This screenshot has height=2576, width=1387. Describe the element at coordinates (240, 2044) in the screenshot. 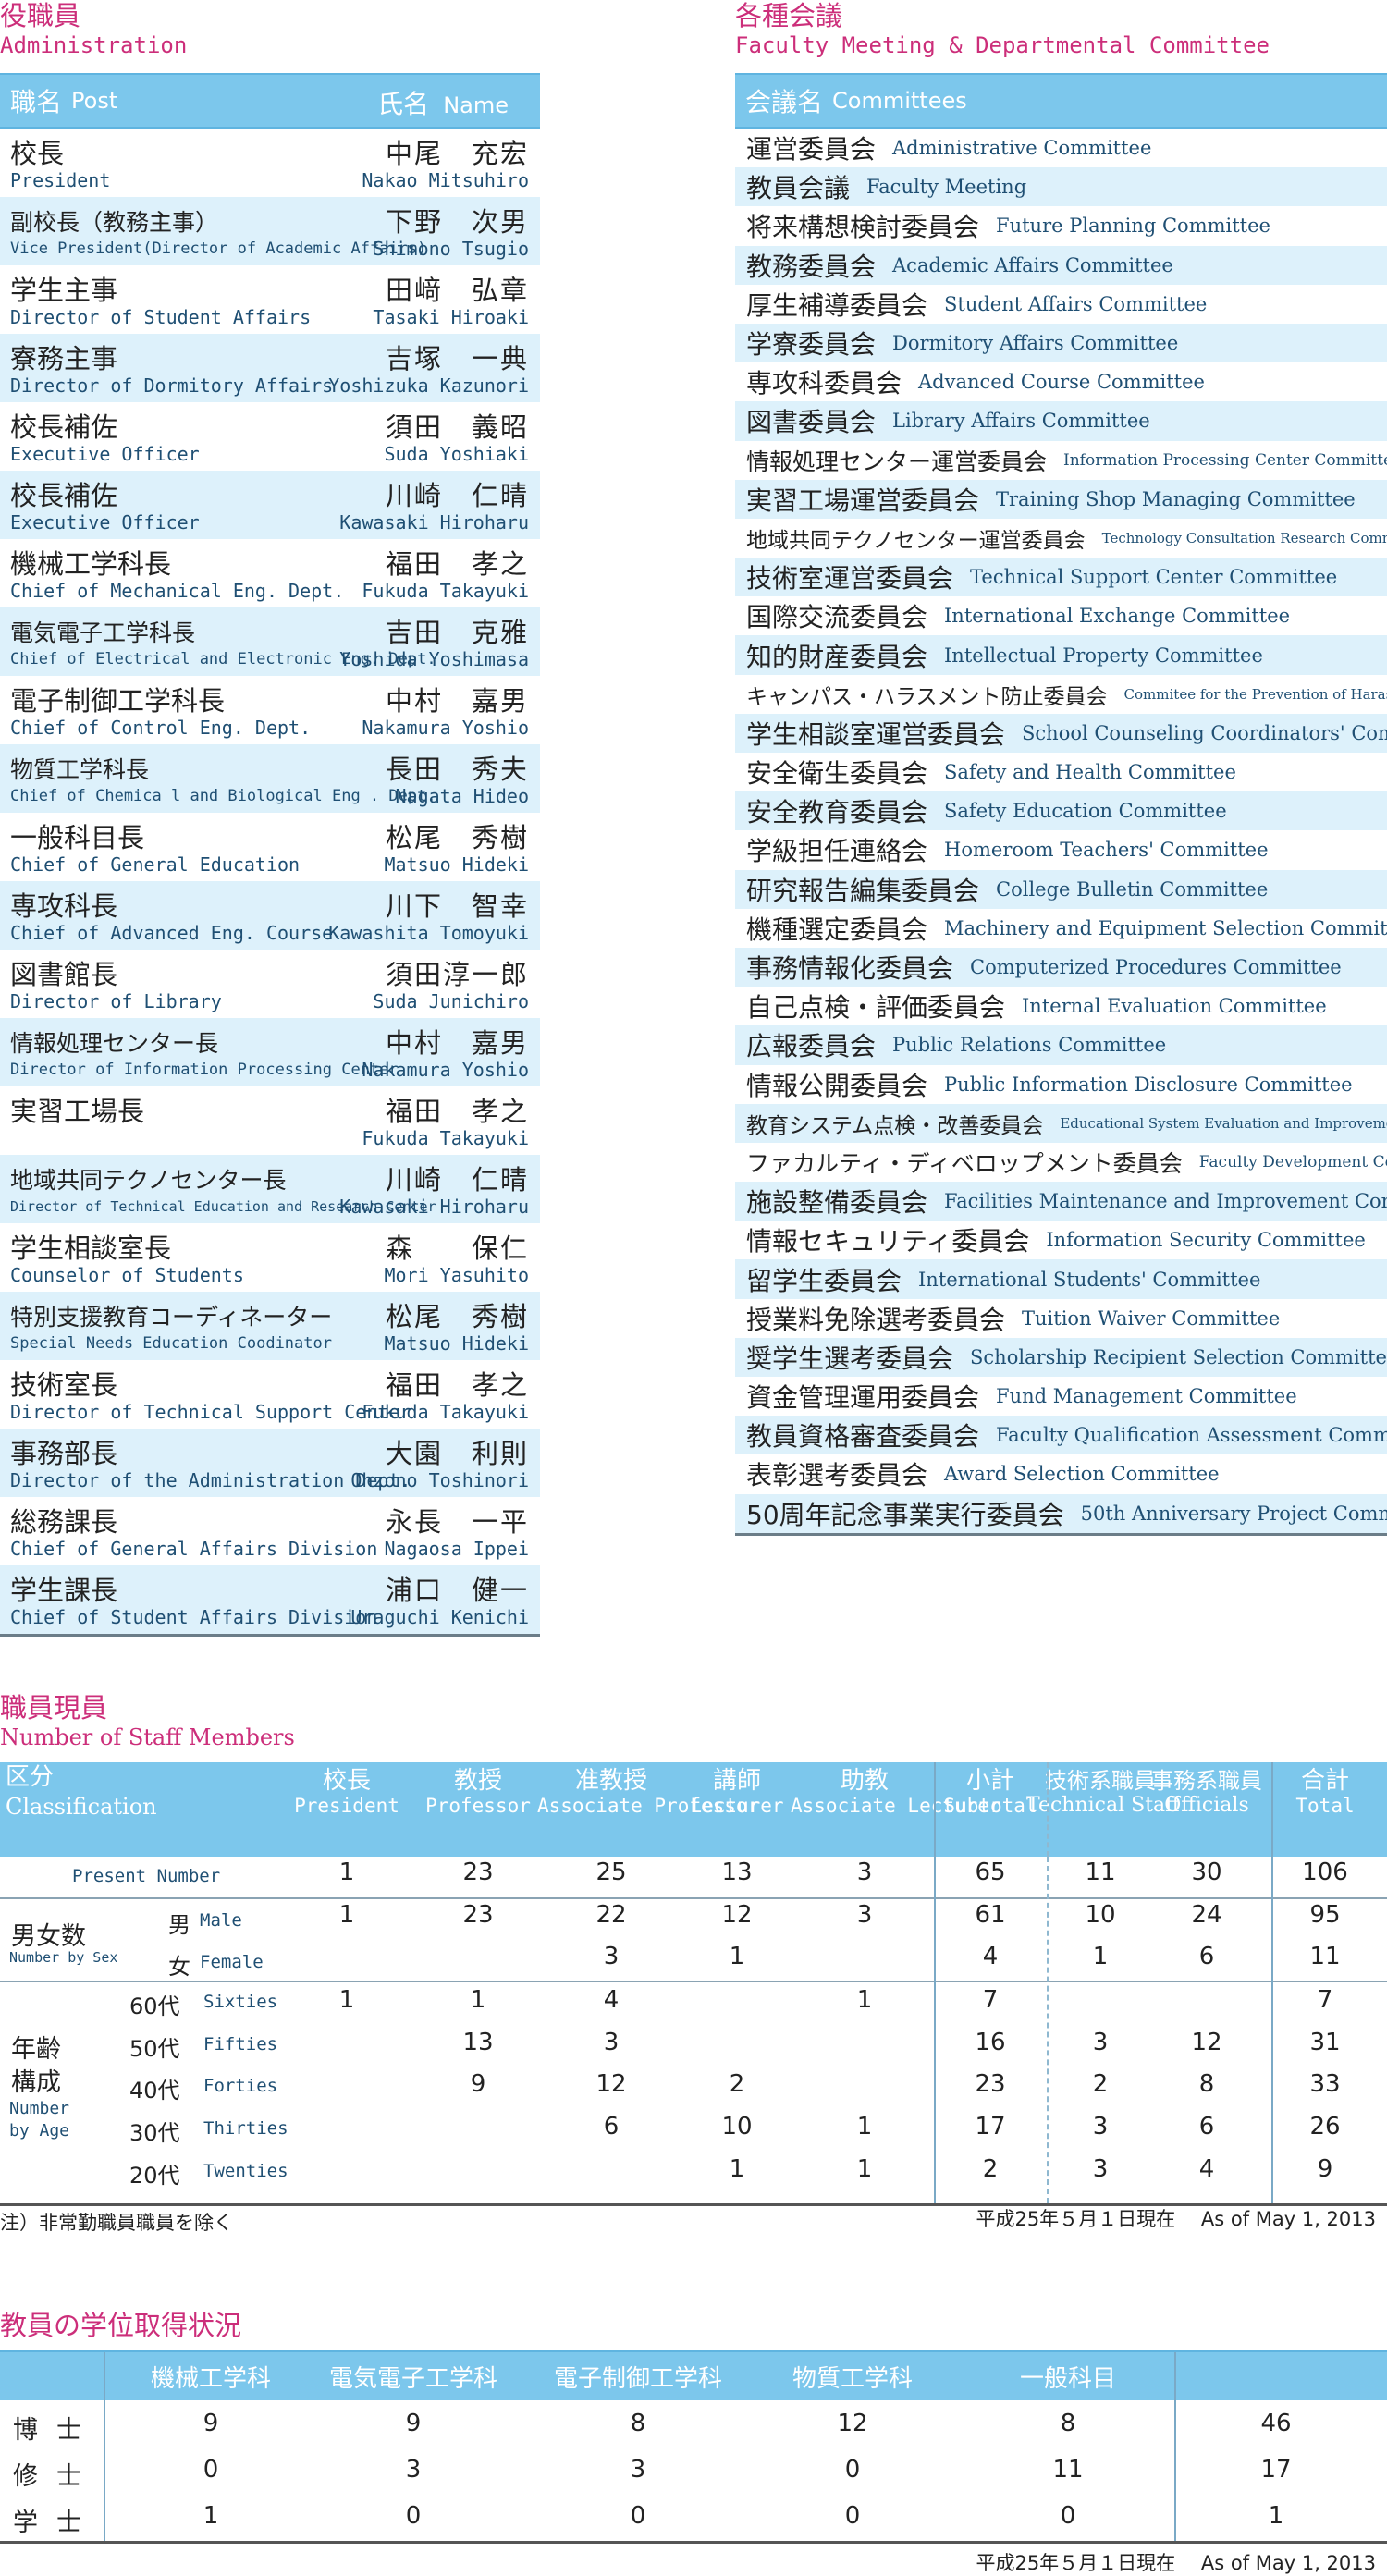

I see `age-group-en: Fifties` at that location.